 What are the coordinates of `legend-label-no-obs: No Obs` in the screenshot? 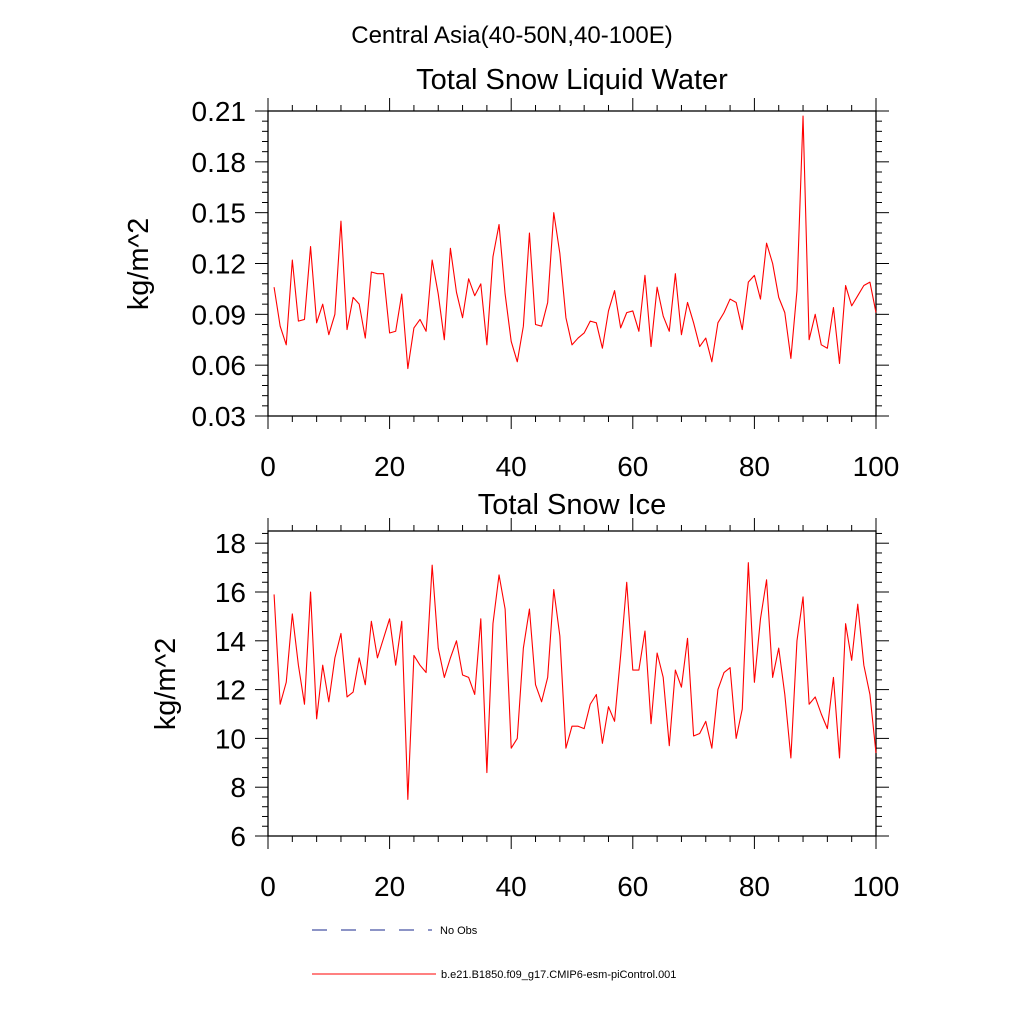 It's located at (459, 931).